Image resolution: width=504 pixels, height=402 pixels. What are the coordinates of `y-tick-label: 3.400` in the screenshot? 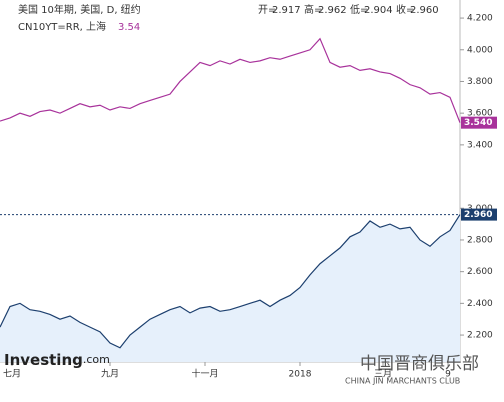 It's located at (480, 145).